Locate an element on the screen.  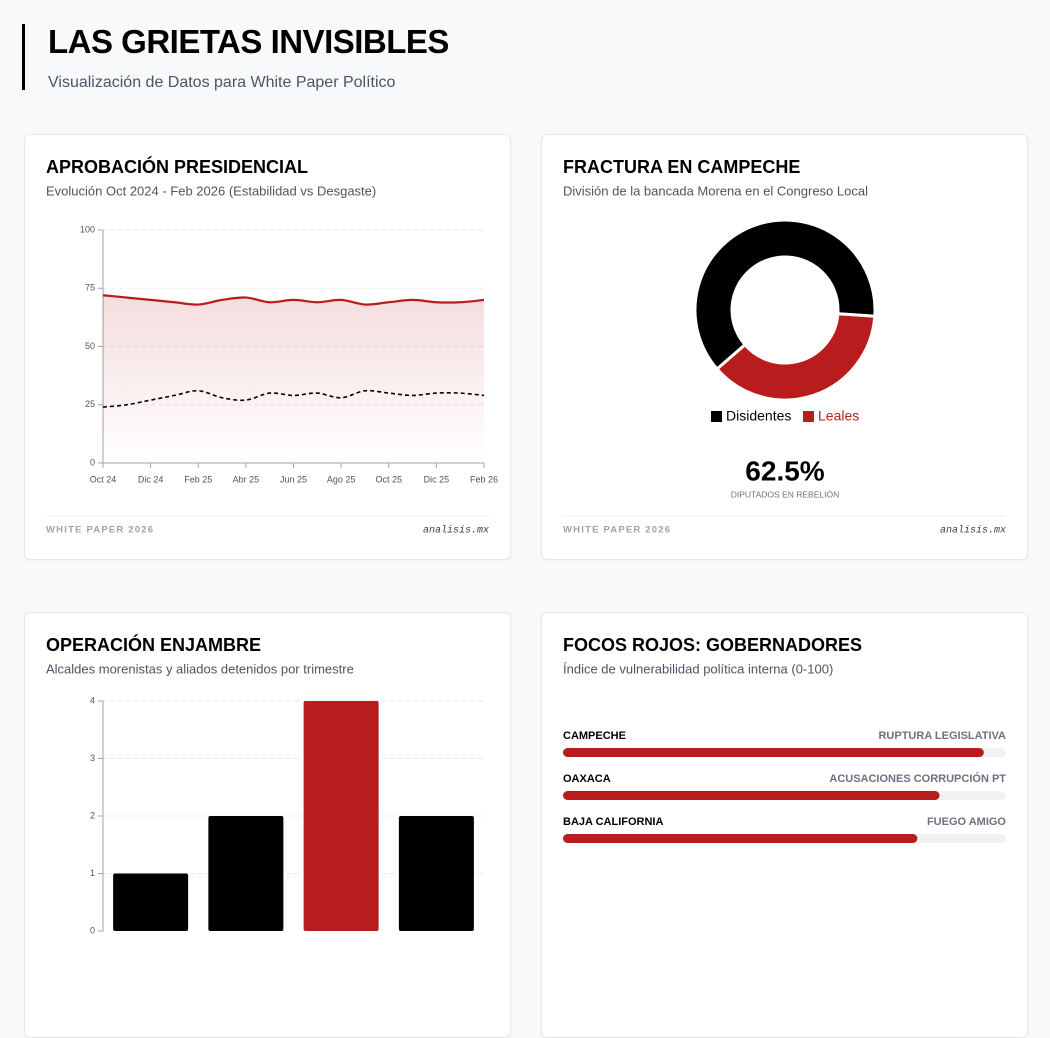
y-tick-label: 4 is located at coordinates (92, 700).